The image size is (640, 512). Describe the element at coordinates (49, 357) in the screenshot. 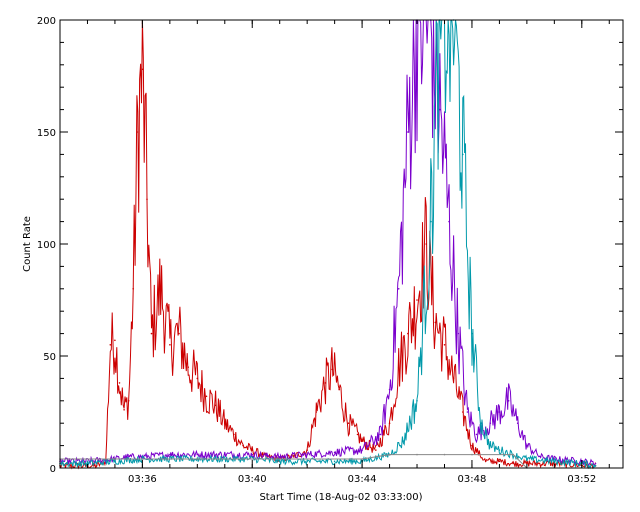

I see `y-tick-label: 50` at that location.